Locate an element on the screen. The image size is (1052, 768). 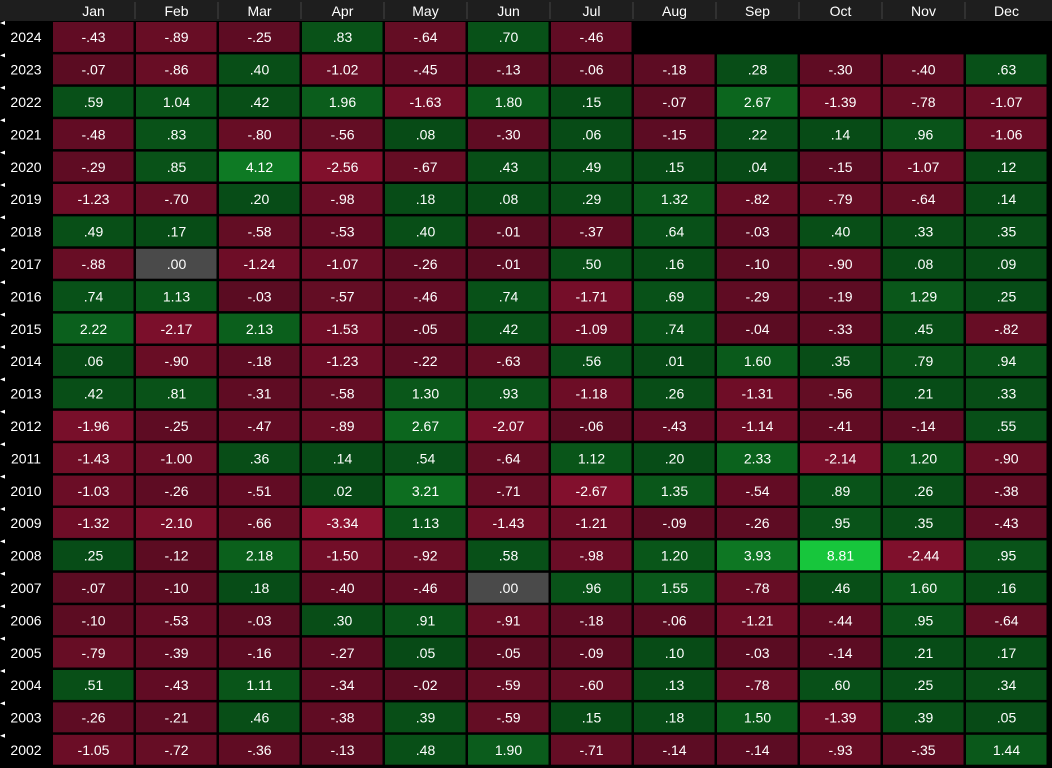
cell-2019-jan is located at coordinates (93, 199).